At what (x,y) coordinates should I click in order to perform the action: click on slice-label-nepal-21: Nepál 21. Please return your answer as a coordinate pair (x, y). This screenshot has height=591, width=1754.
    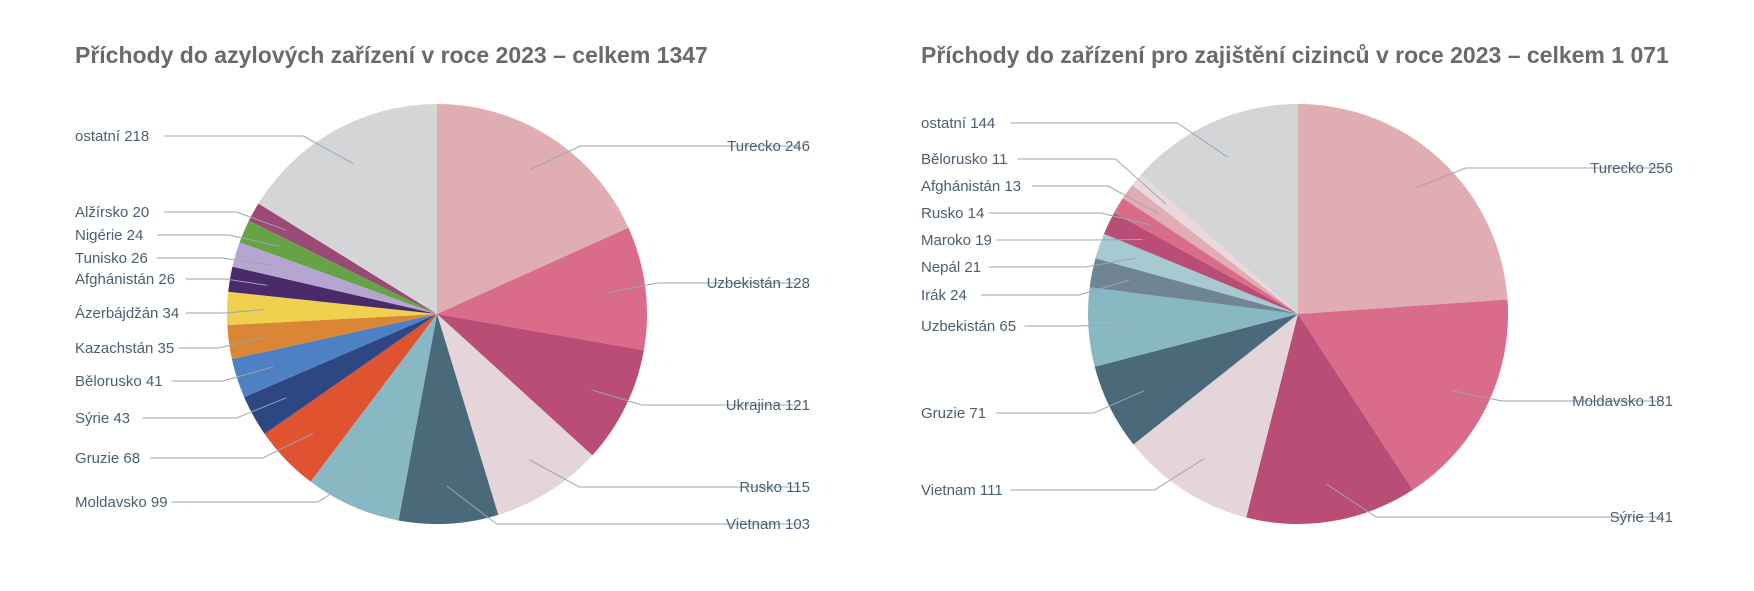
    Looking at the image, I should click on (951, 267).